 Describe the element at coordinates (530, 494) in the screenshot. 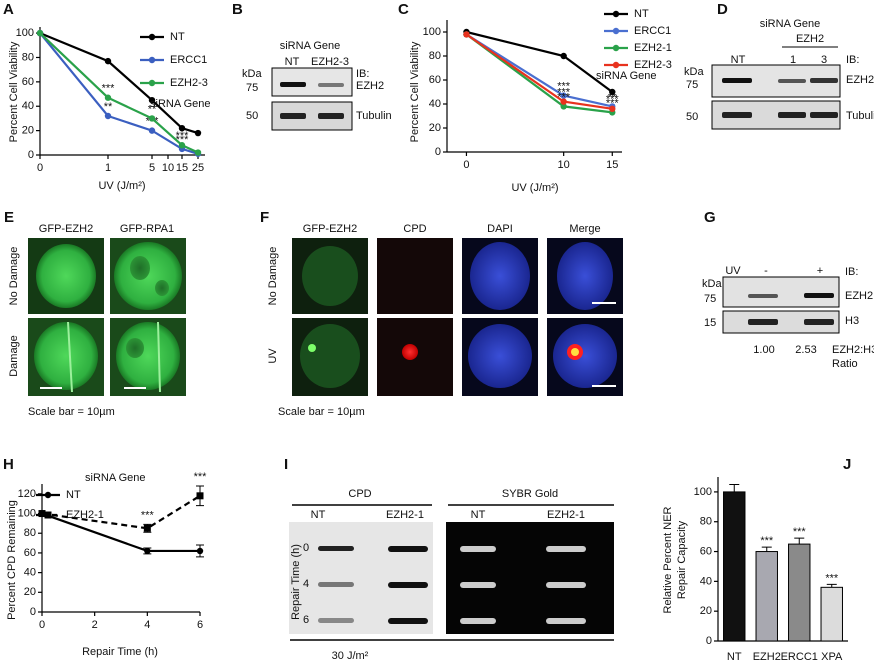

I see `group-label: SYBR Gold` at that location.